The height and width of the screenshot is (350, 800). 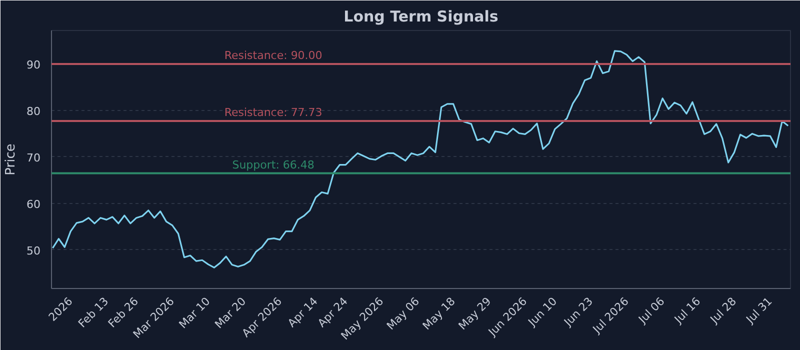 What do you see at coordinates (33, 157) in the screenshot?
I see `y-tick-label: 70` at bounding box center [33, 157].